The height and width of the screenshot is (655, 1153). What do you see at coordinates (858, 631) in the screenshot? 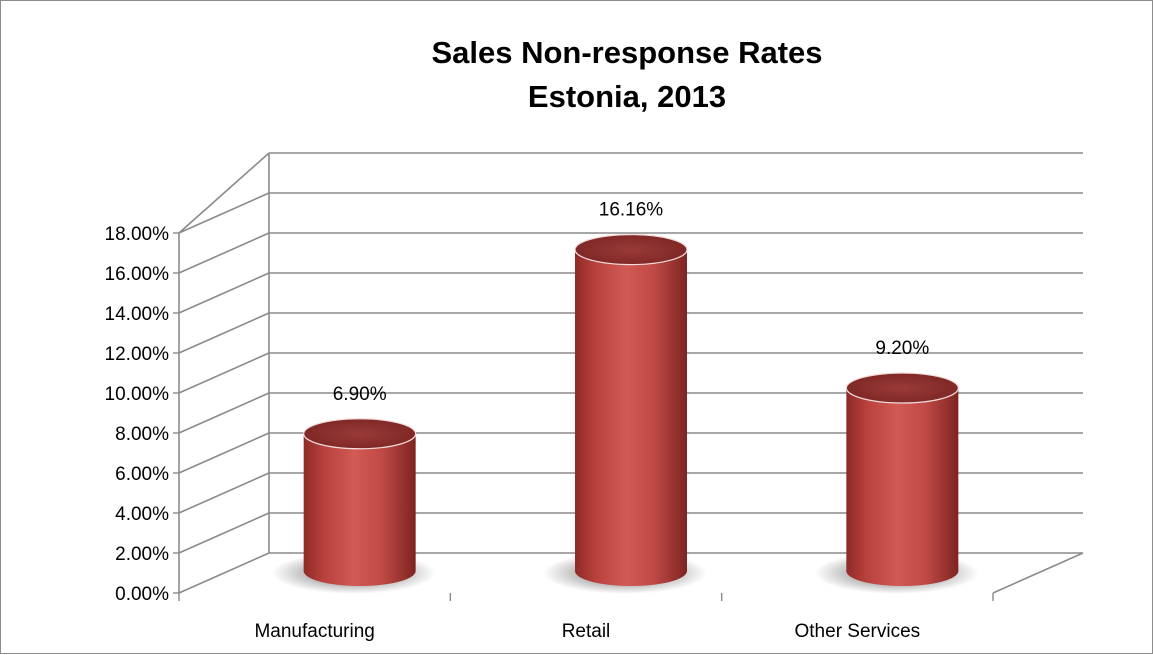
I see `category-label: Other Services` at bounding box center [858, 631].